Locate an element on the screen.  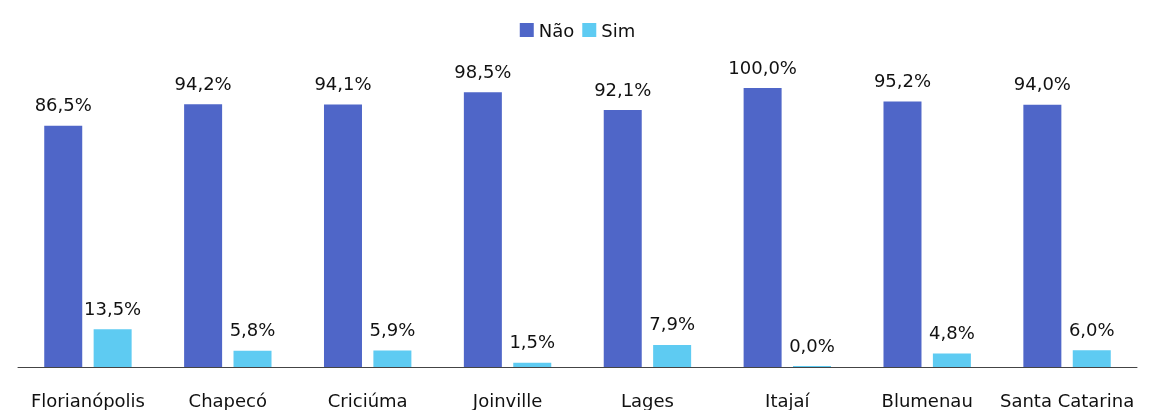
x-tick-label: Joinville is located at coordinates (507, 400).